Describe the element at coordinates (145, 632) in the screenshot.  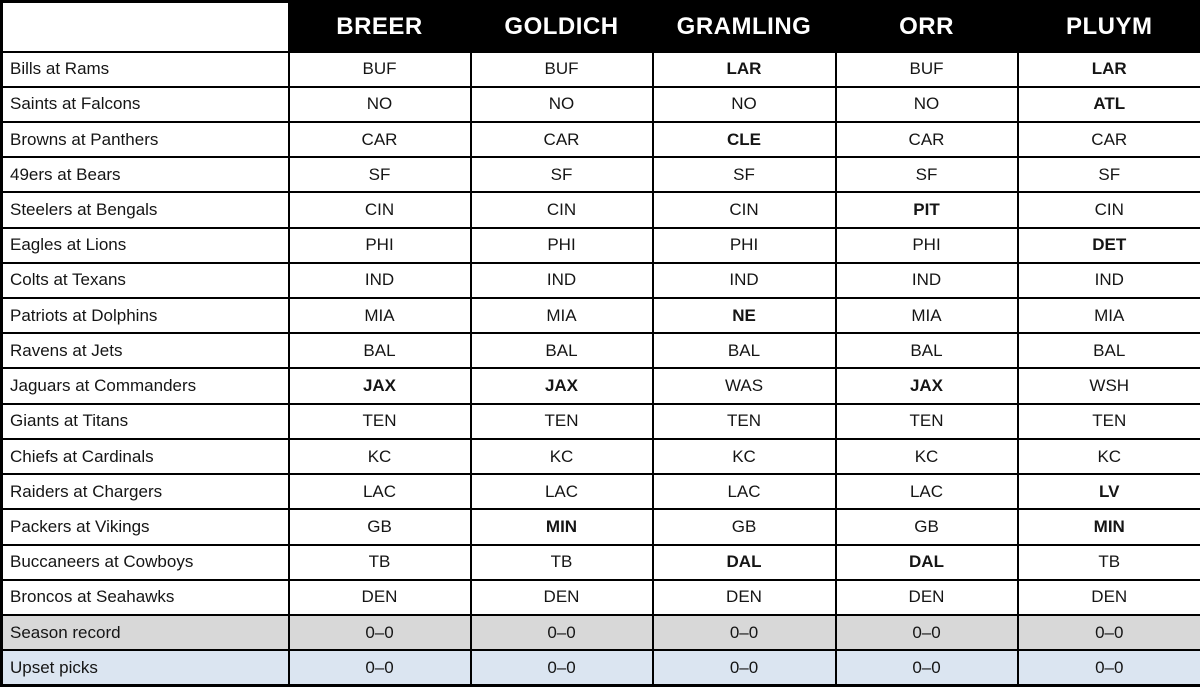
I see `summary-label: Season record` at that location.